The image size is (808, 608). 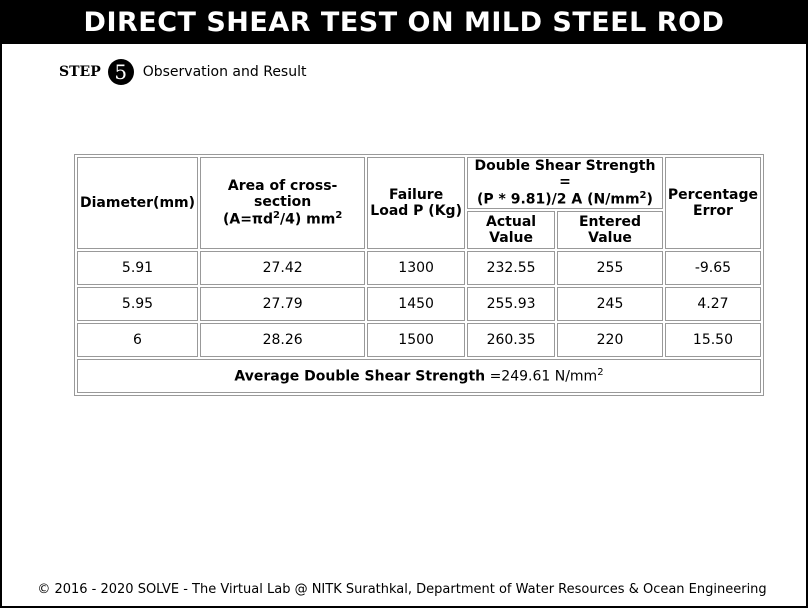 What do you see at coordinates (283, 203) in the screenshot?
I see `header-area: Area of cross-section (A=πd2/4) mm2` at bounding box center [283, 203].